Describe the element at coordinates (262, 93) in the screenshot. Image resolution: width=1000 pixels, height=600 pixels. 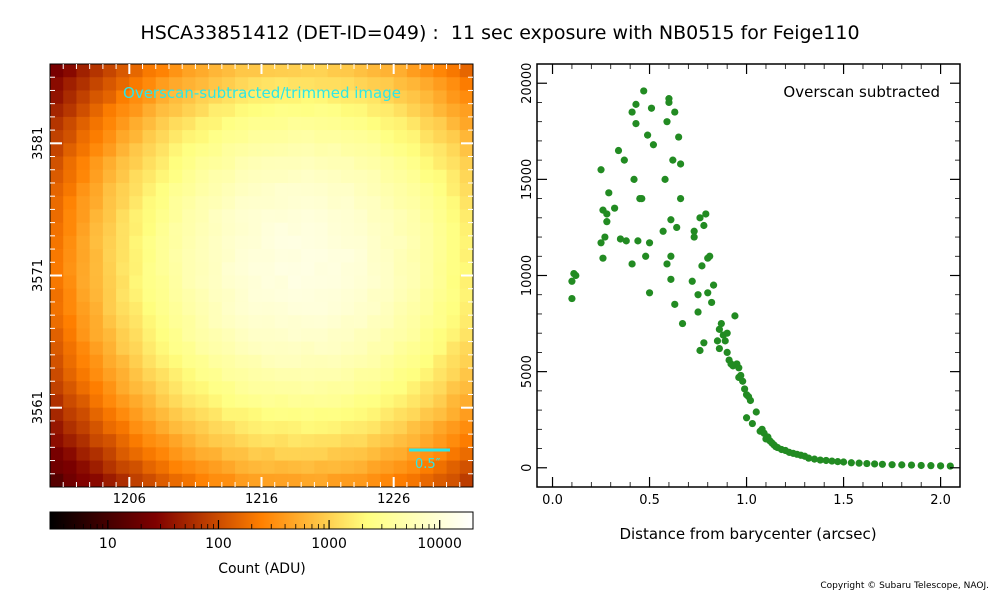
I see `image-title: Overscan-subtracted/trimmed image` at that location.